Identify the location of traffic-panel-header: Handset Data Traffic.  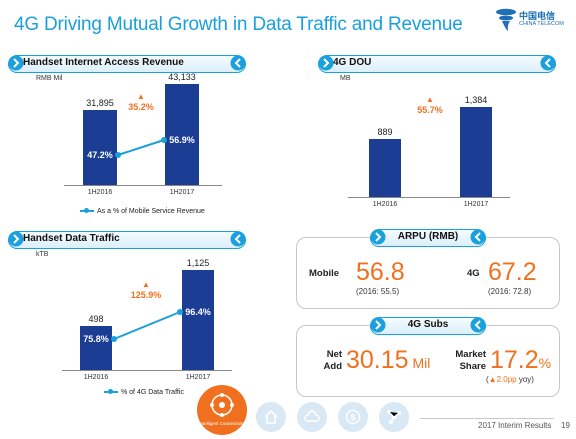
(127, 240).